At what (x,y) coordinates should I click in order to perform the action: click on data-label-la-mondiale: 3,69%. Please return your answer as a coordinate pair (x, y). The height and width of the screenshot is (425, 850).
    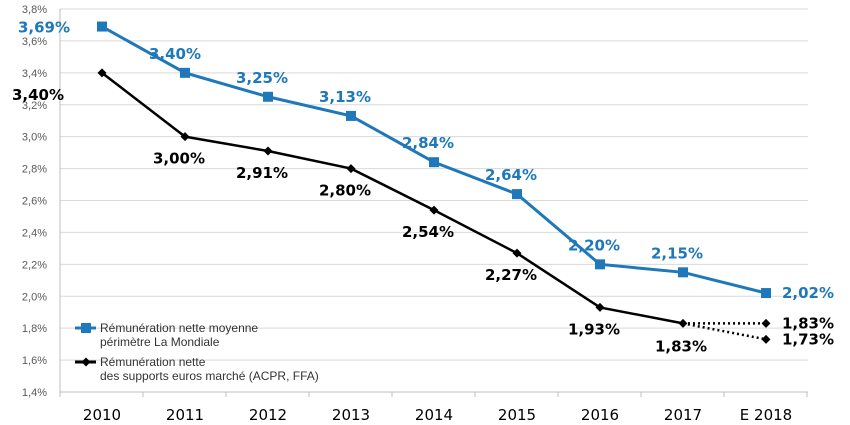
    Looking at the image, I should click on (44, 28).